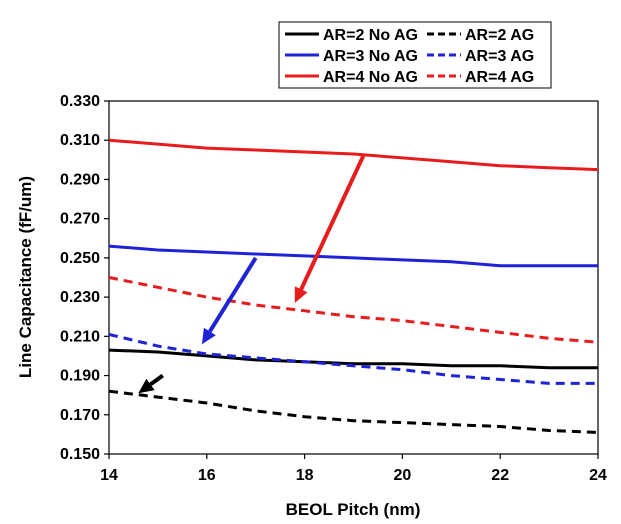 The image size is (621, 524). I want to click on y-tick-label: 0.270, so click(80, 219).